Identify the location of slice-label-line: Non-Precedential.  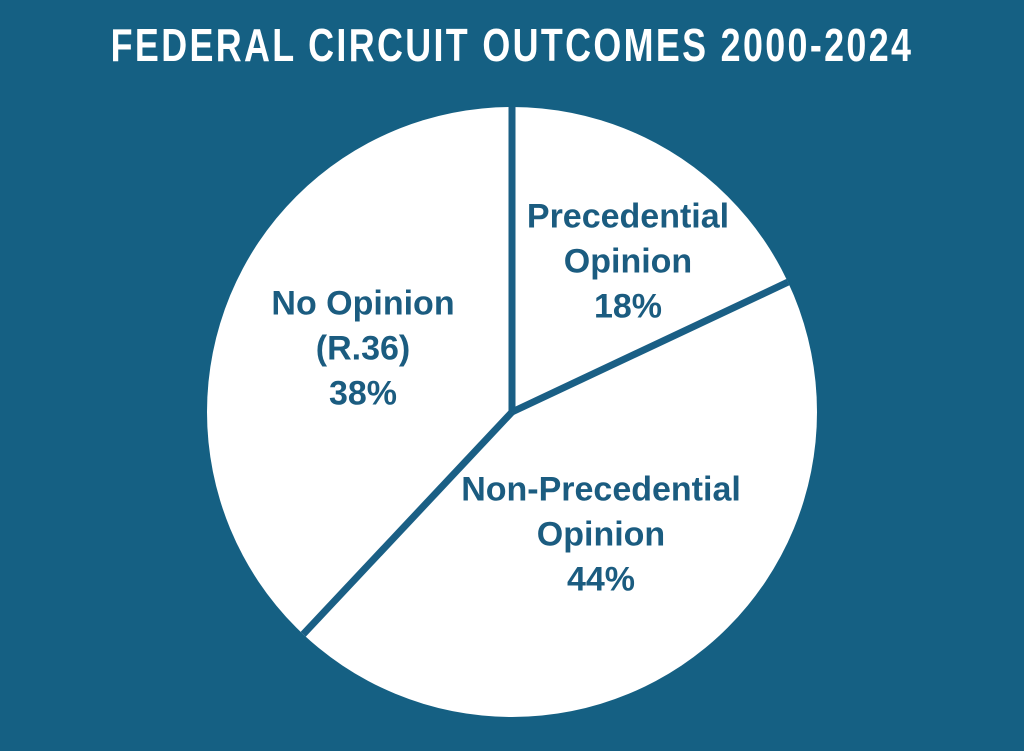
(601, 489).